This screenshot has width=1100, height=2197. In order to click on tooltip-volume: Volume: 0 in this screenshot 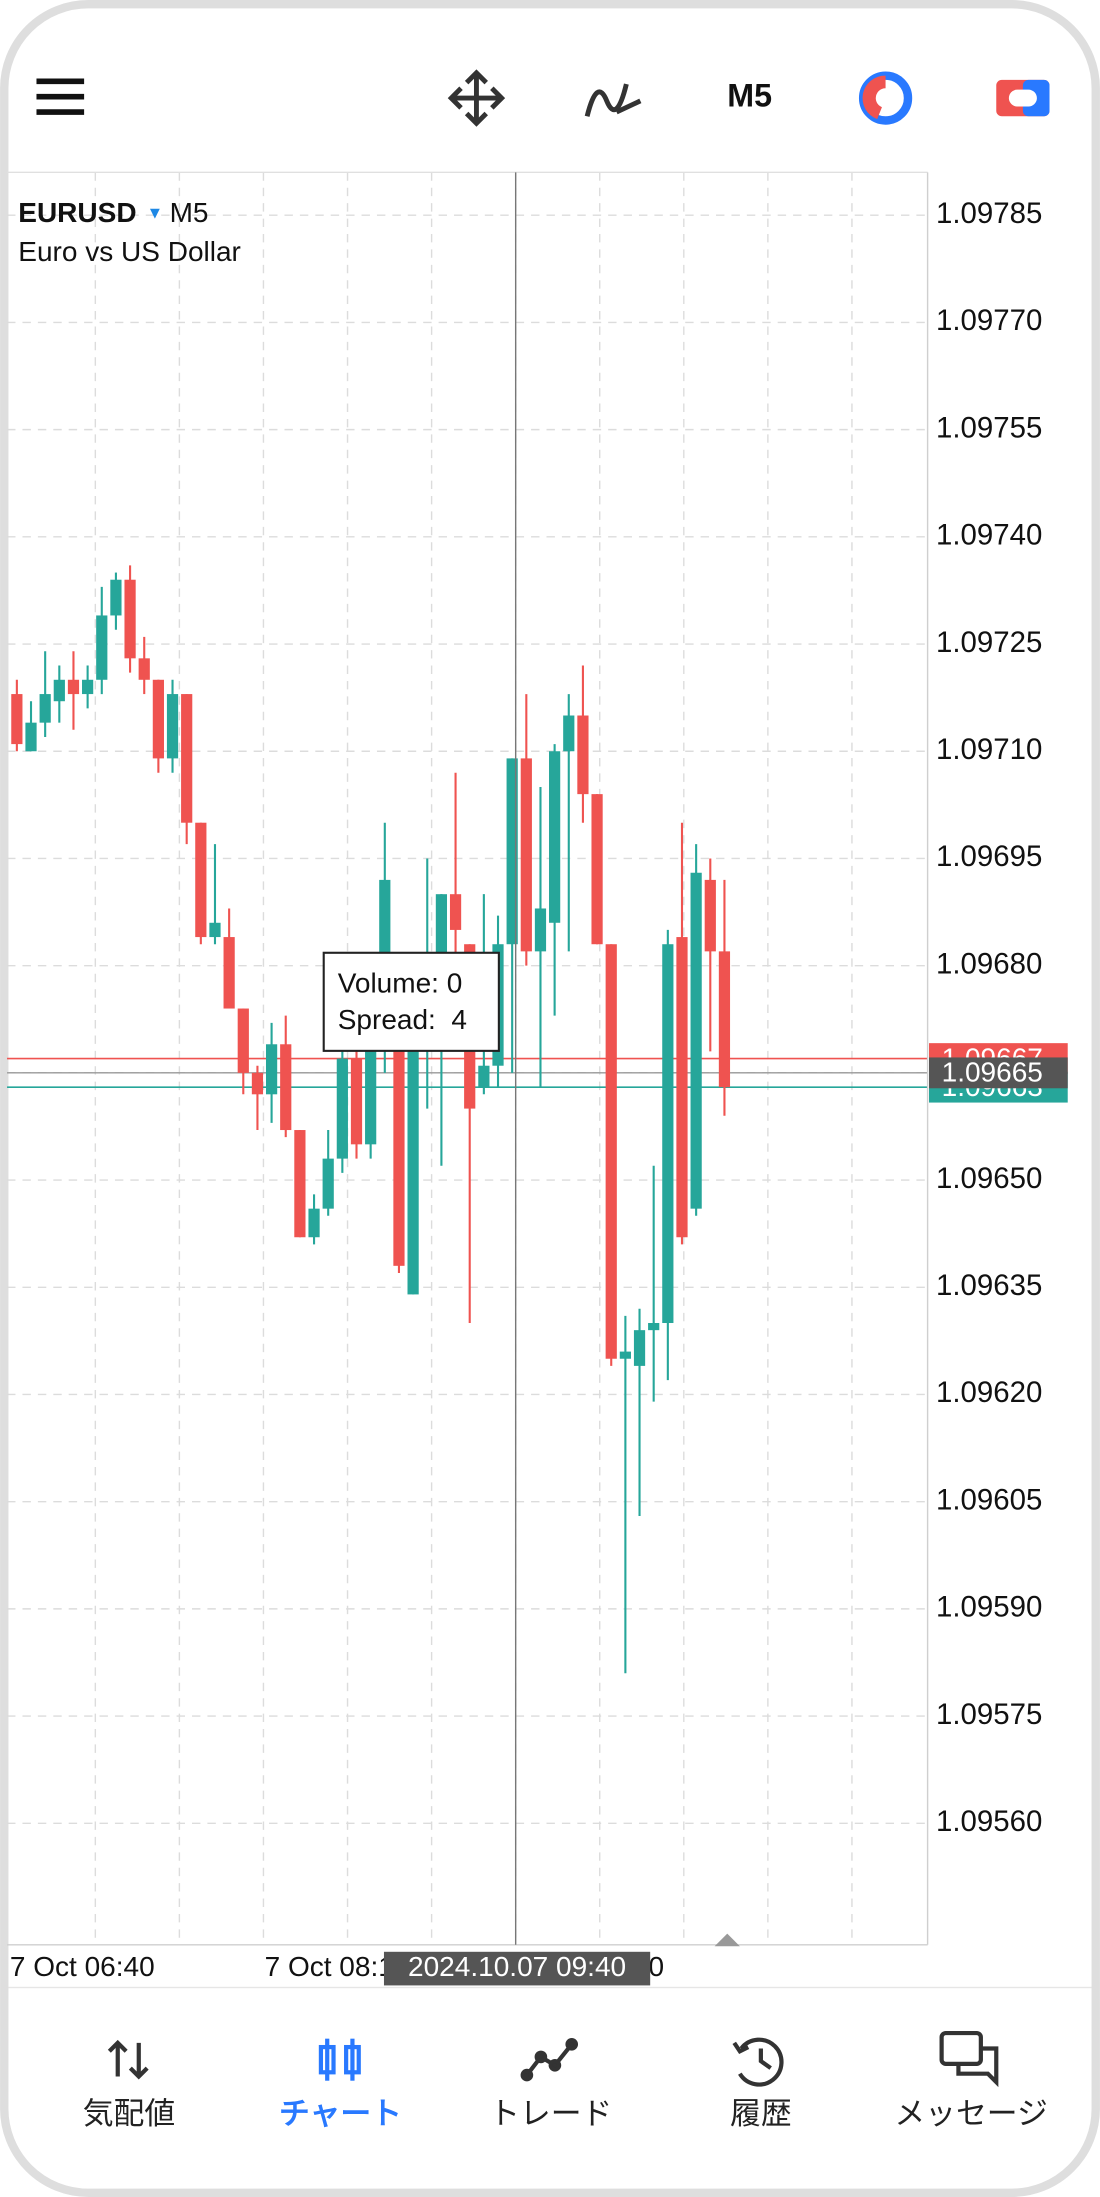, I will do `click(400, 982)`.